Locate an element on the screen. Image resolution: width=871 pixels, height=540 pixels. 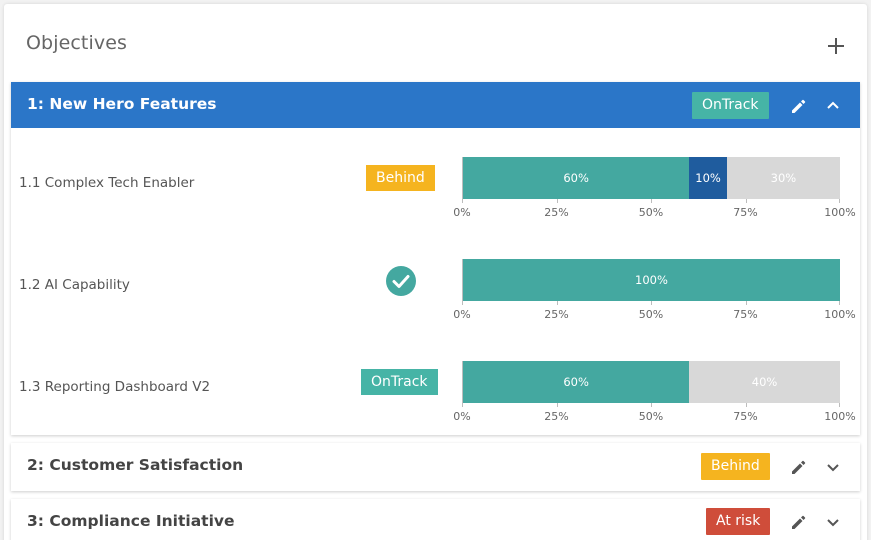
key-result-name: 1.3 Reporting Dashboard V2 is located at coordinates (115, 387).